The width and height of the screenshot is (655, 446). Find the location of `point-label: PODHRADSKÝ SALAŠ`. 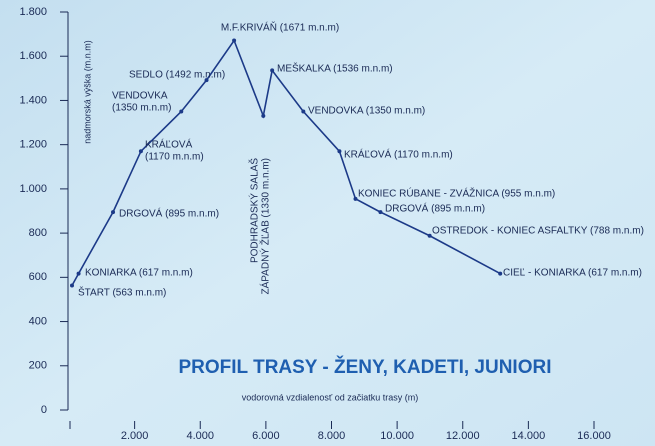

point-label: PODHRADSKÝ SALAŠ is located at coordinates (254, 210).